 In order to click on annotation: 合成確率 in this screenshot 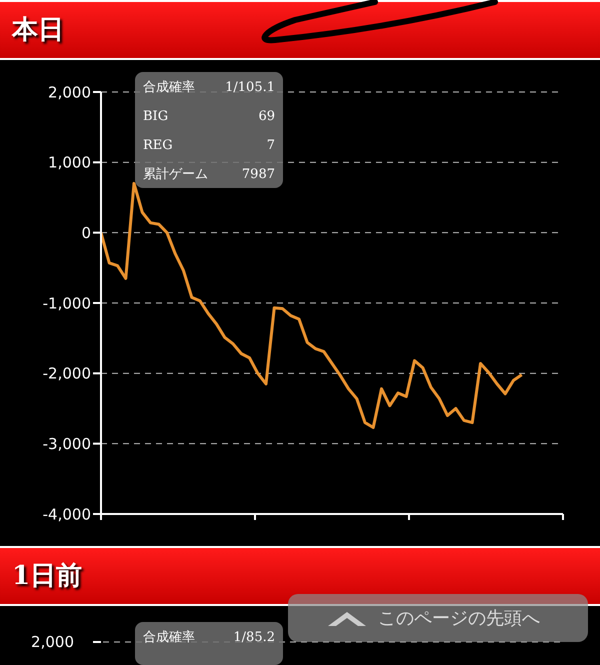, I will do `click(169, 87)`.